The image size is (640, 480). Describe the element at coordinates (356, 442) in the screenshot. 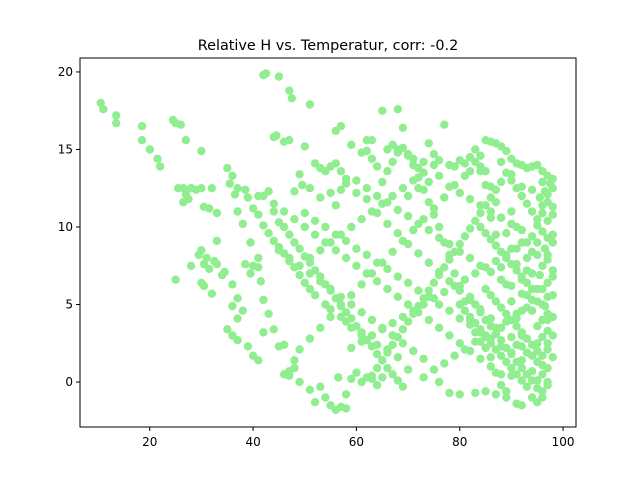

I see `x-tick-label: 60` at that location.